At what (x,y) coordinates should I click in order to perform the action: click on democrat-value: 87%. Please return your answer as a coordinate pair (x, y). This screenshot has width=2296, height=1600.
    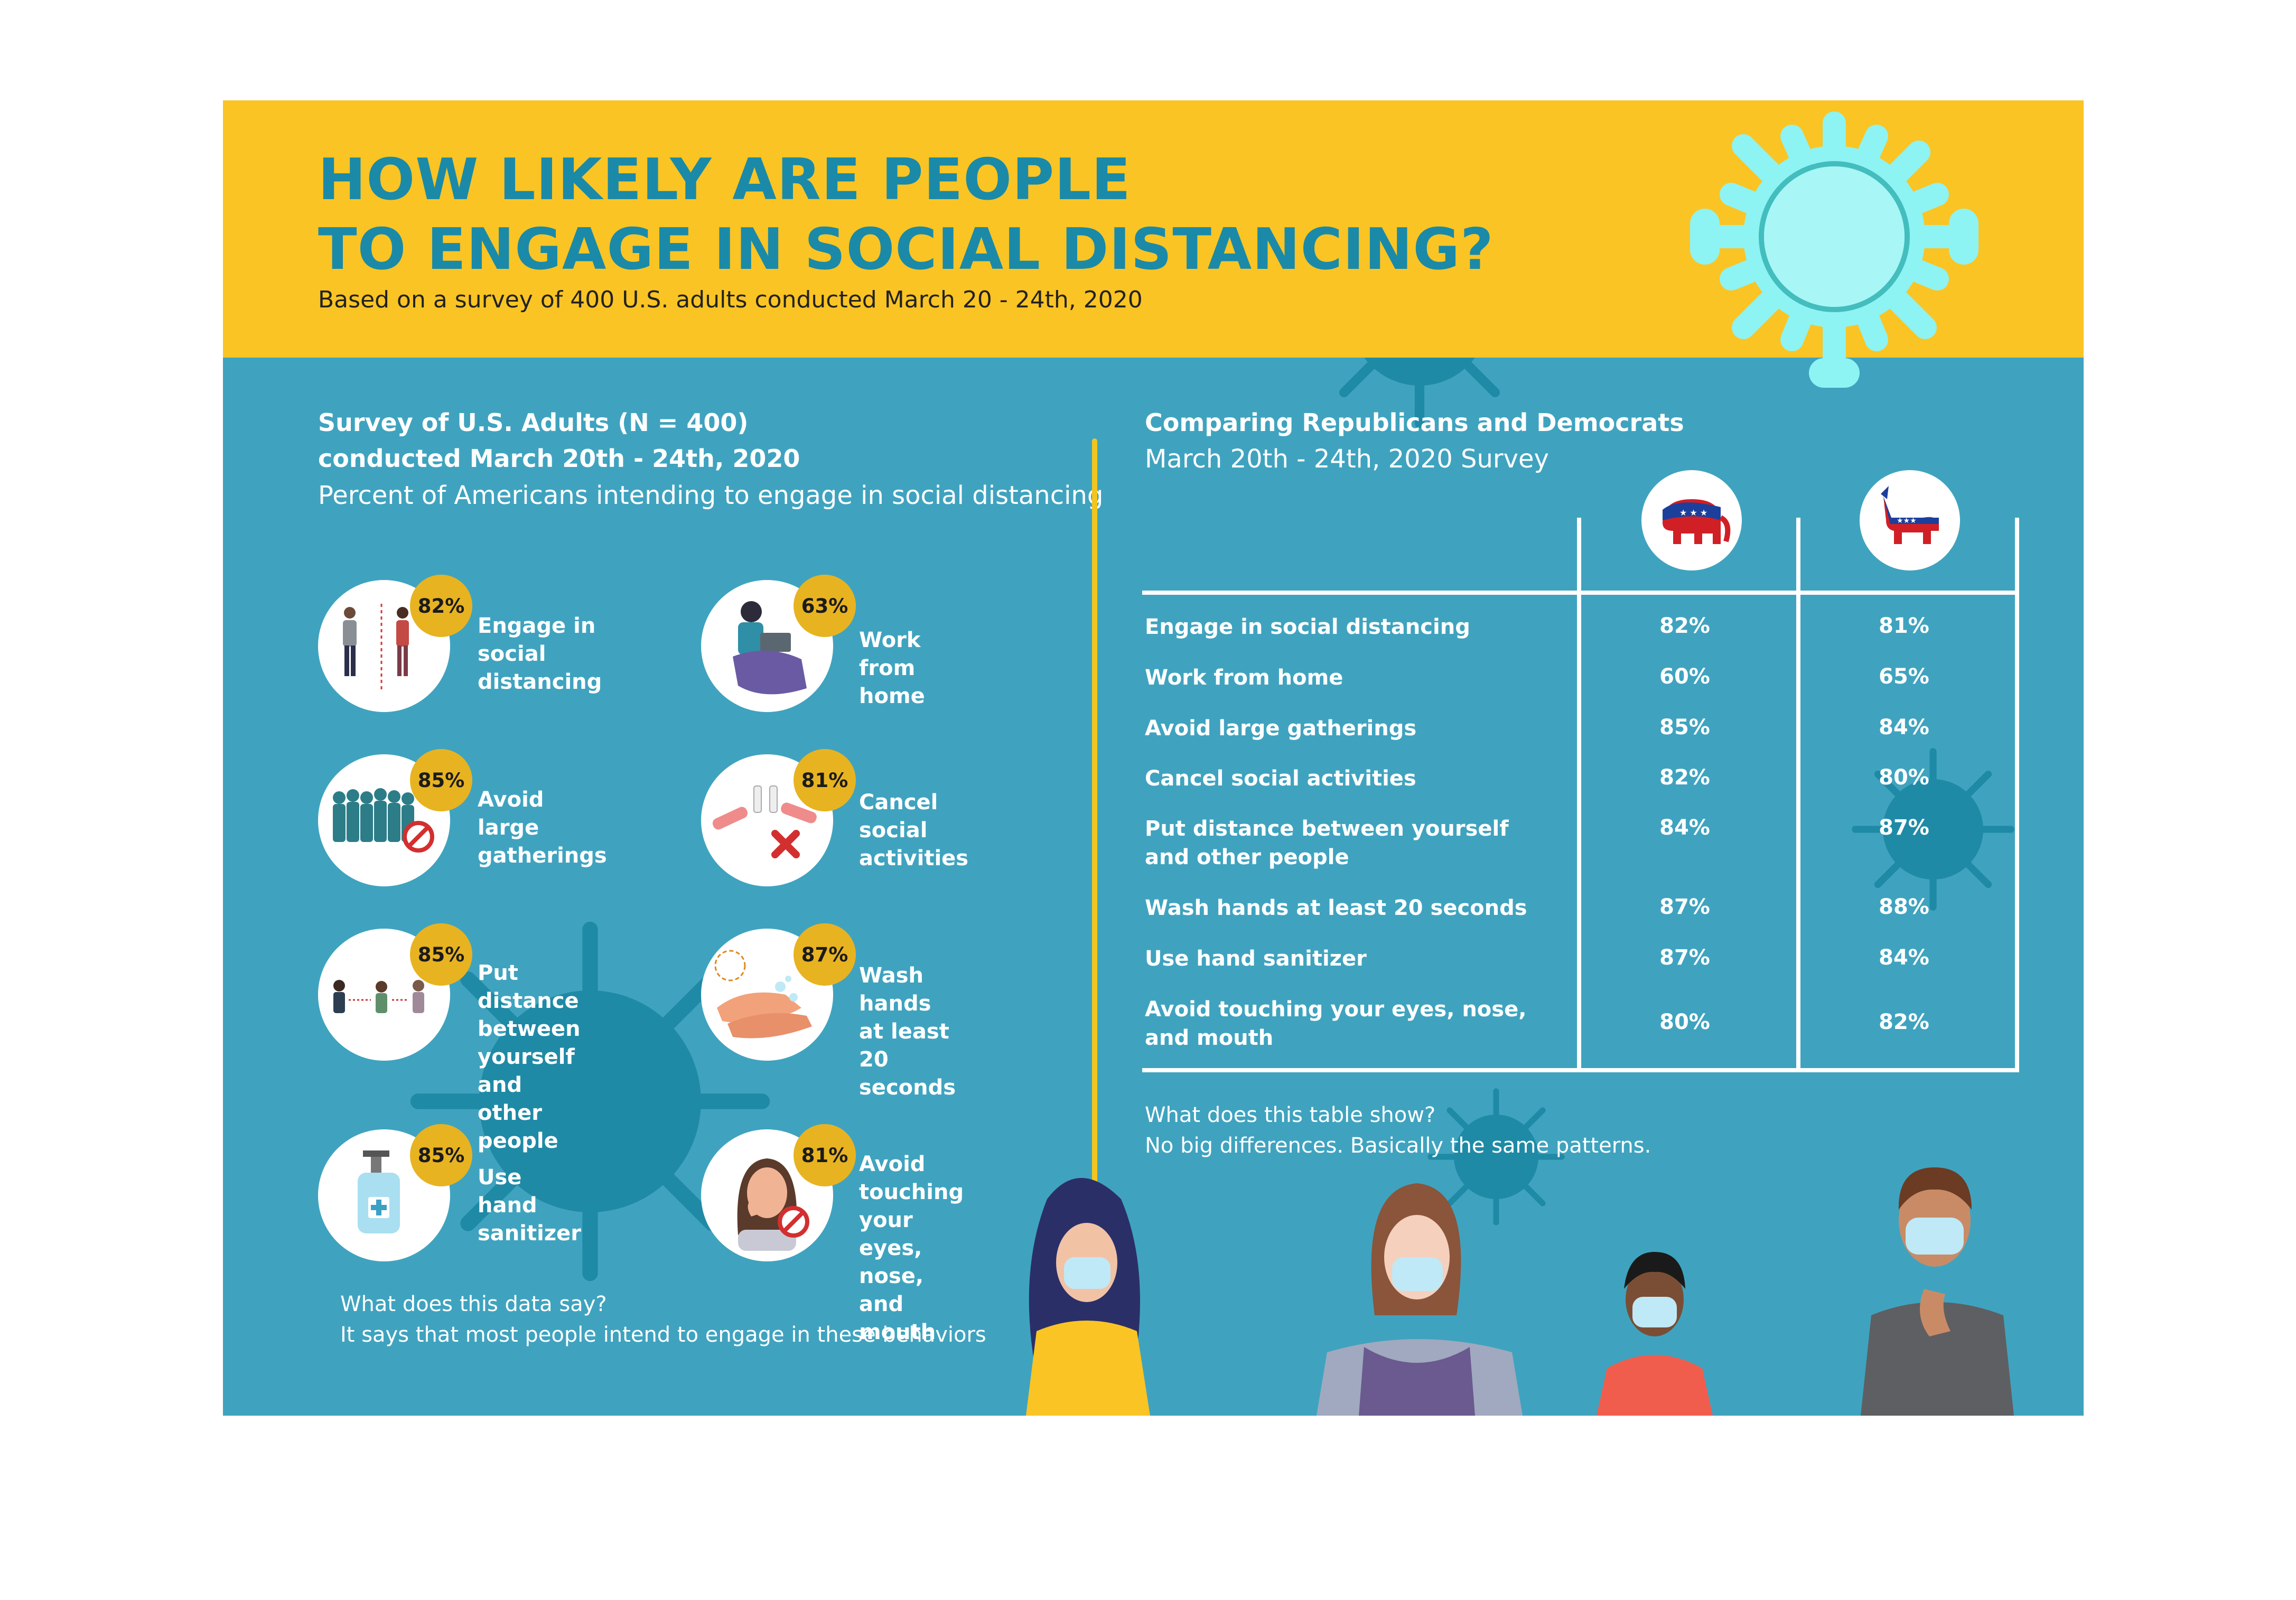
    Looking at the image, I should click on (1904, 828).